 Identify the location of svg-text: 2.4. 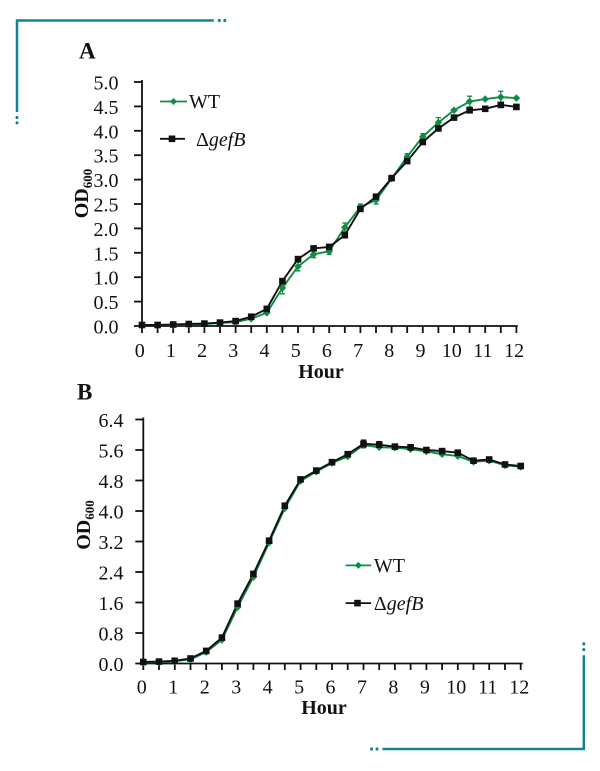
(111, 574).